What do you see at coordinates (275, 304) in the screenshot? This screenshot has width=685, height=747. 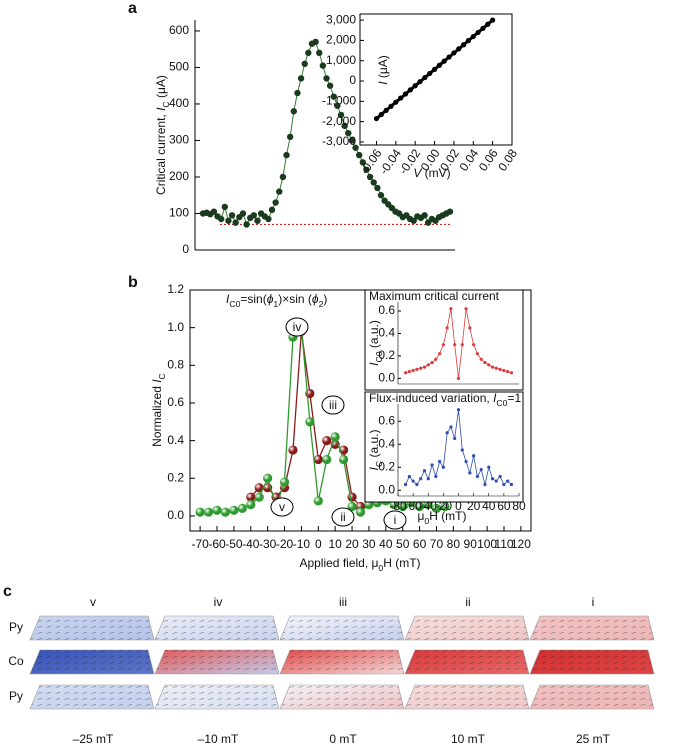 I see `formula-part: 1` at bounding box center [275, 304].